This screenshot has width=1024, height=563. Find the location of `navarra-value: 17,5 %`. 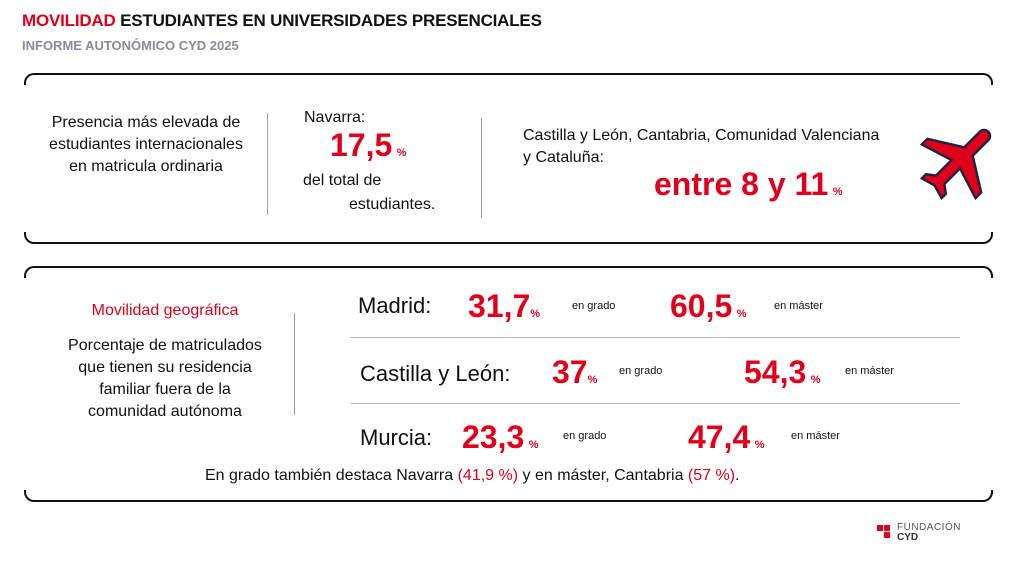

navarra-value: 17,5 % is located at coordinates (368, 145).